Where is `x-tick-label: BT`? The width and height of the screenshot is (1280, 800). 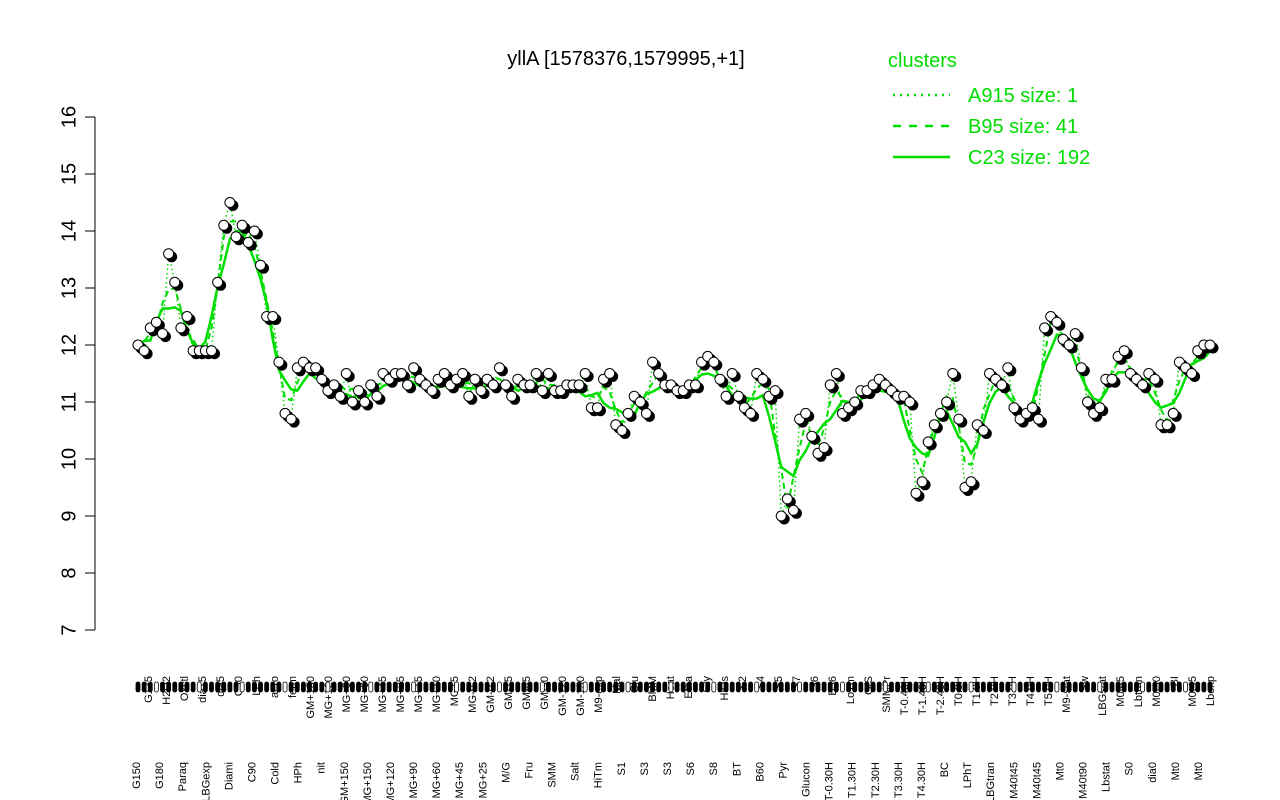
x-tick-label: BT is located at coordinates (737, 769).